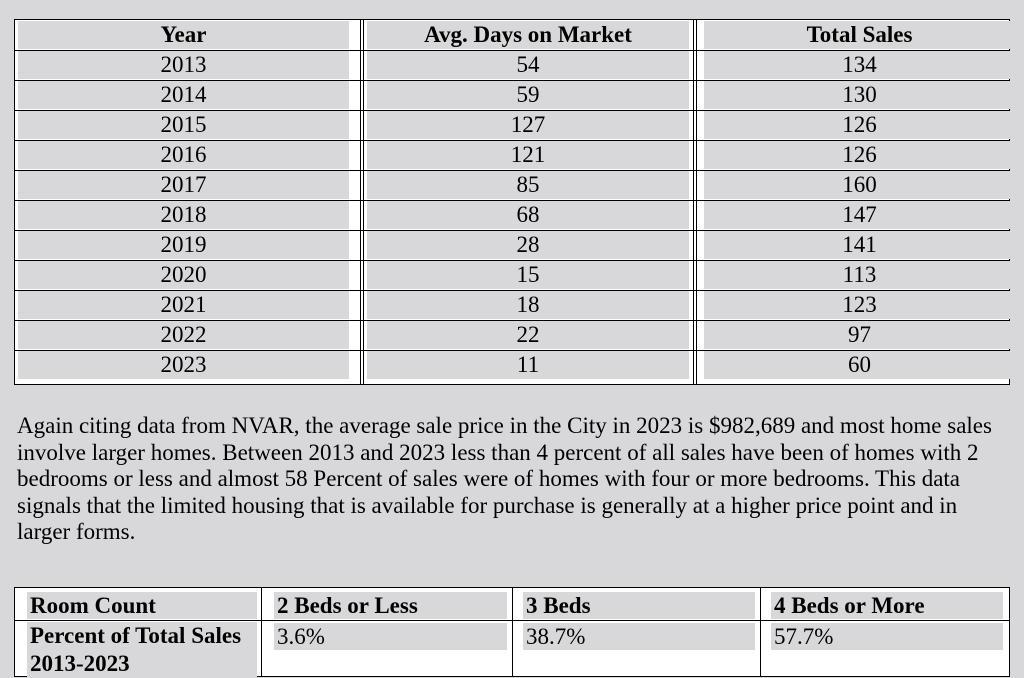 Image resolution: width=1024 pixels, height=678 pixels. I want to click on total-sales-cell: 97, so click(859, 335).